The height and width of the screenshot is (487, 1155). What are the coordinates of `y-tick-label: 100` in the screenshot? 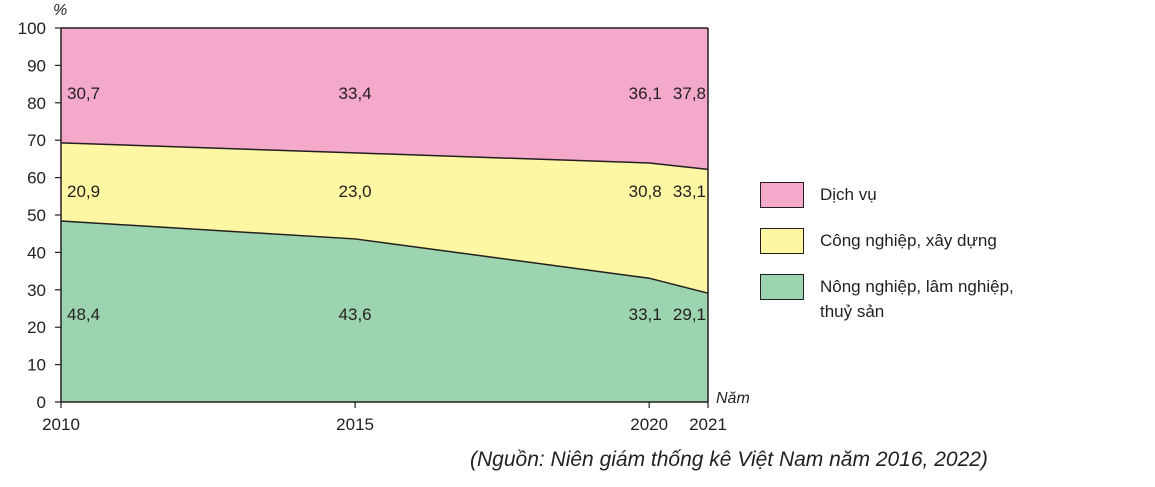 It's located at (32, 28).